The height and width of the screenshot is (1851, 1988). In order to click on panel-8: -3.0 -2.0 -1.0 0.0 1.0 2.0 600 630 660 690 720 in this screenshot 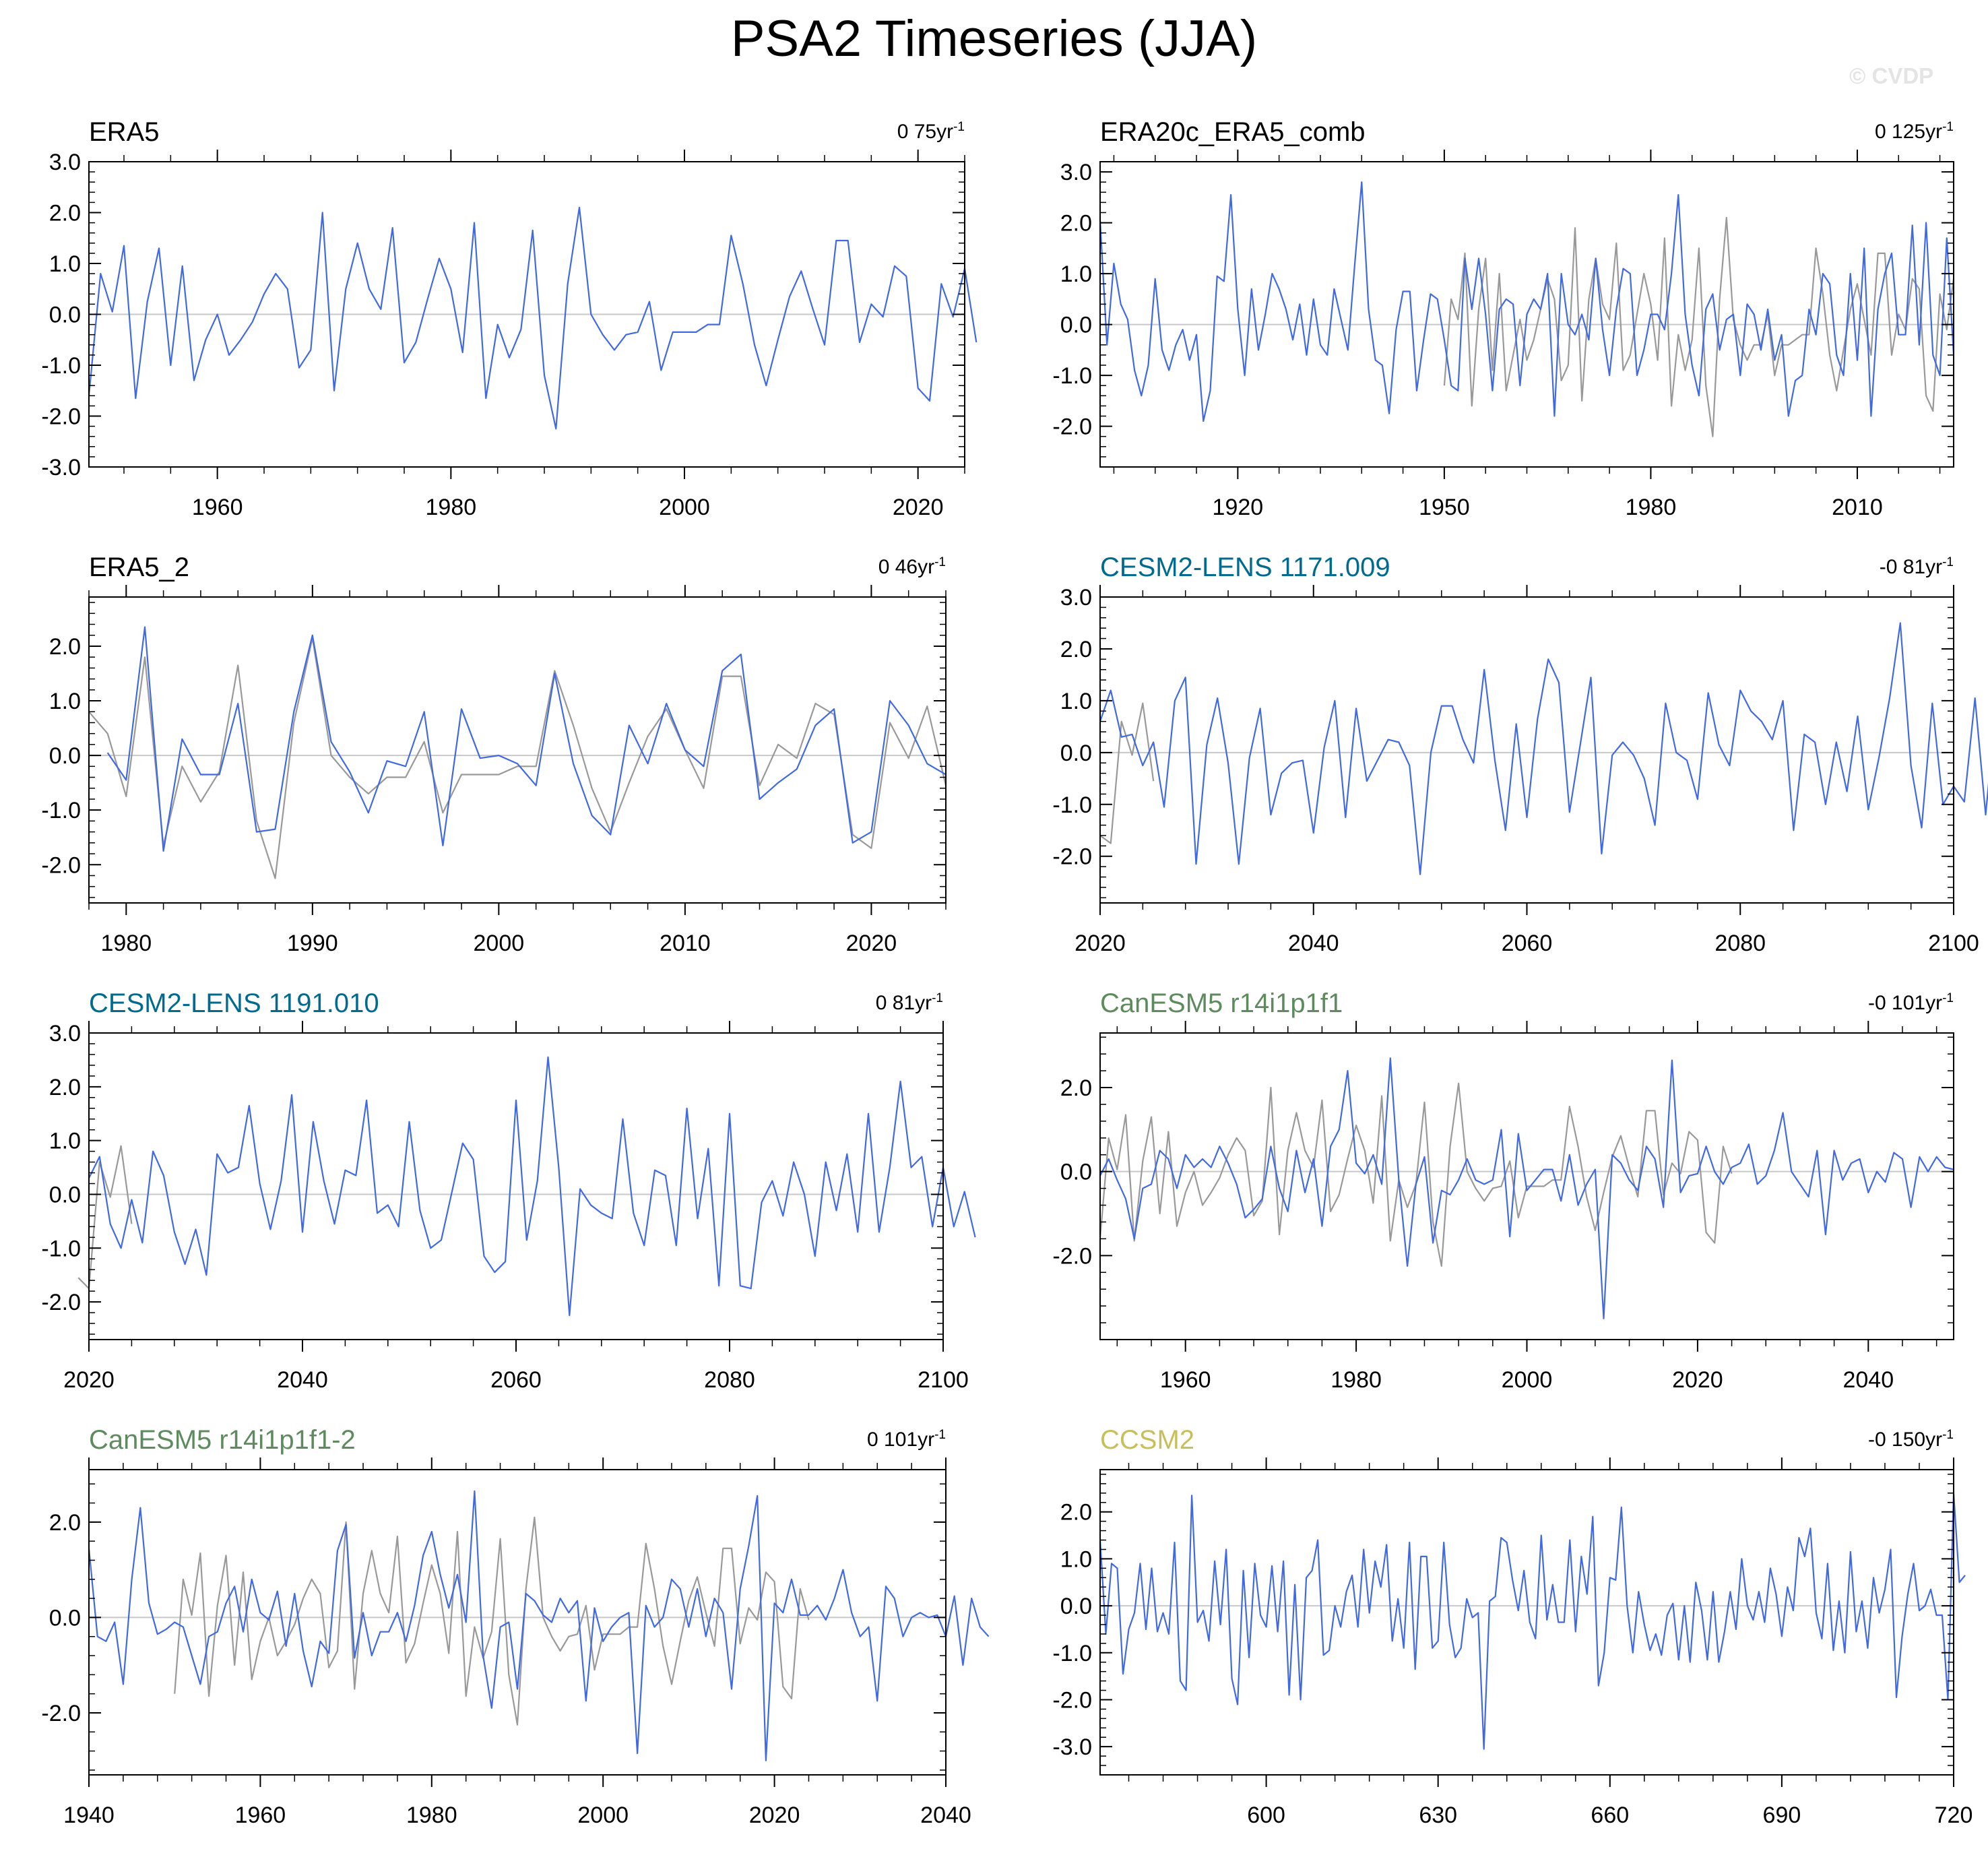, I will do `click(1512, 1643)`.